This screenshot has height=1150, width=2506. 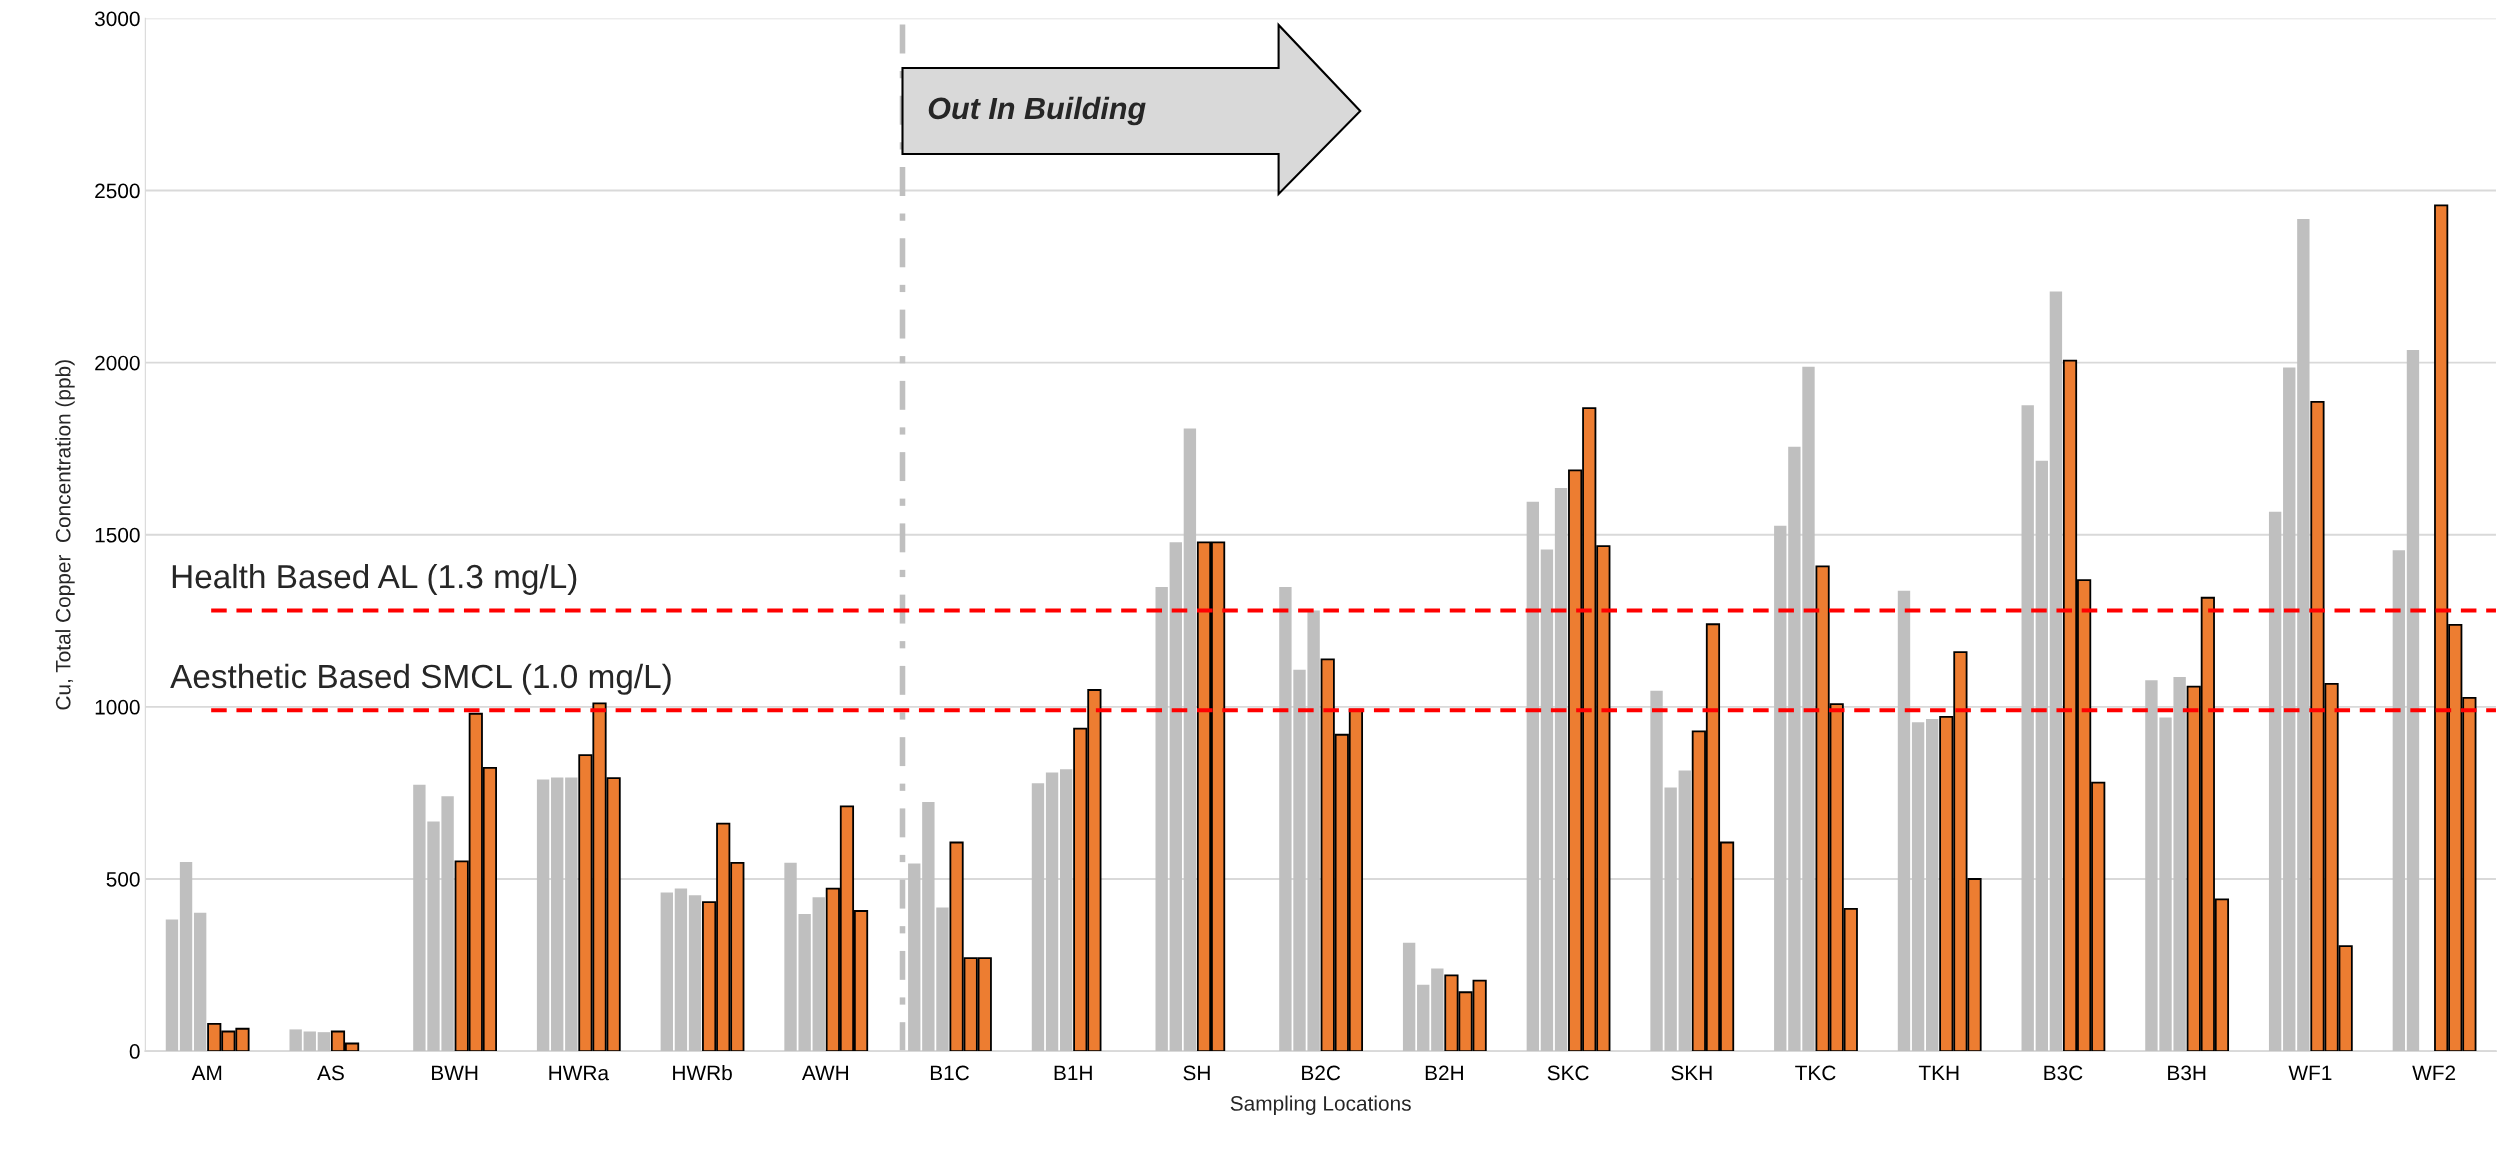 I want to click on x-tick-label: AS, so click(x=330, y=1073).